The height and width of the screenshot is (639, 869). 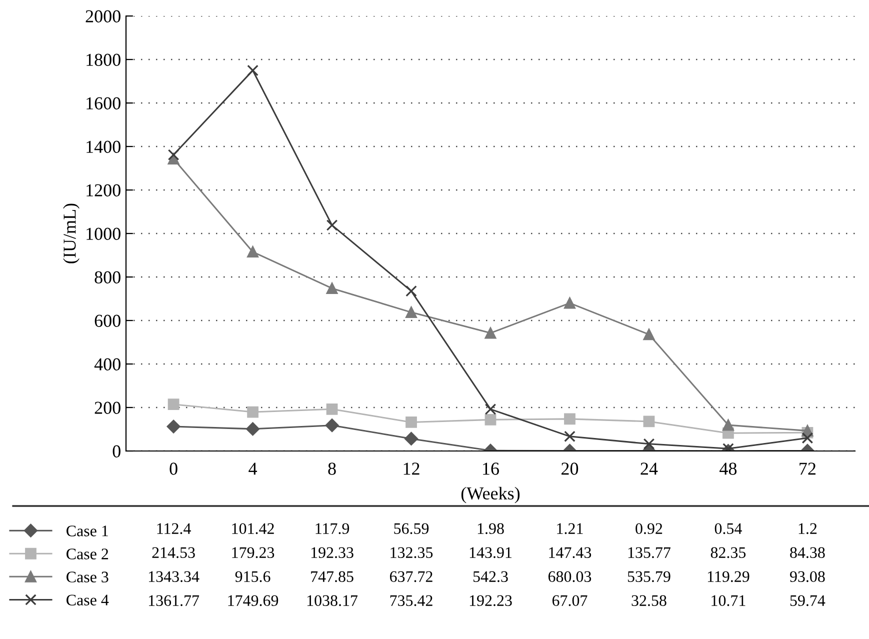 I want to click on y-tick-label: 1800, so click(x=103, y=60).